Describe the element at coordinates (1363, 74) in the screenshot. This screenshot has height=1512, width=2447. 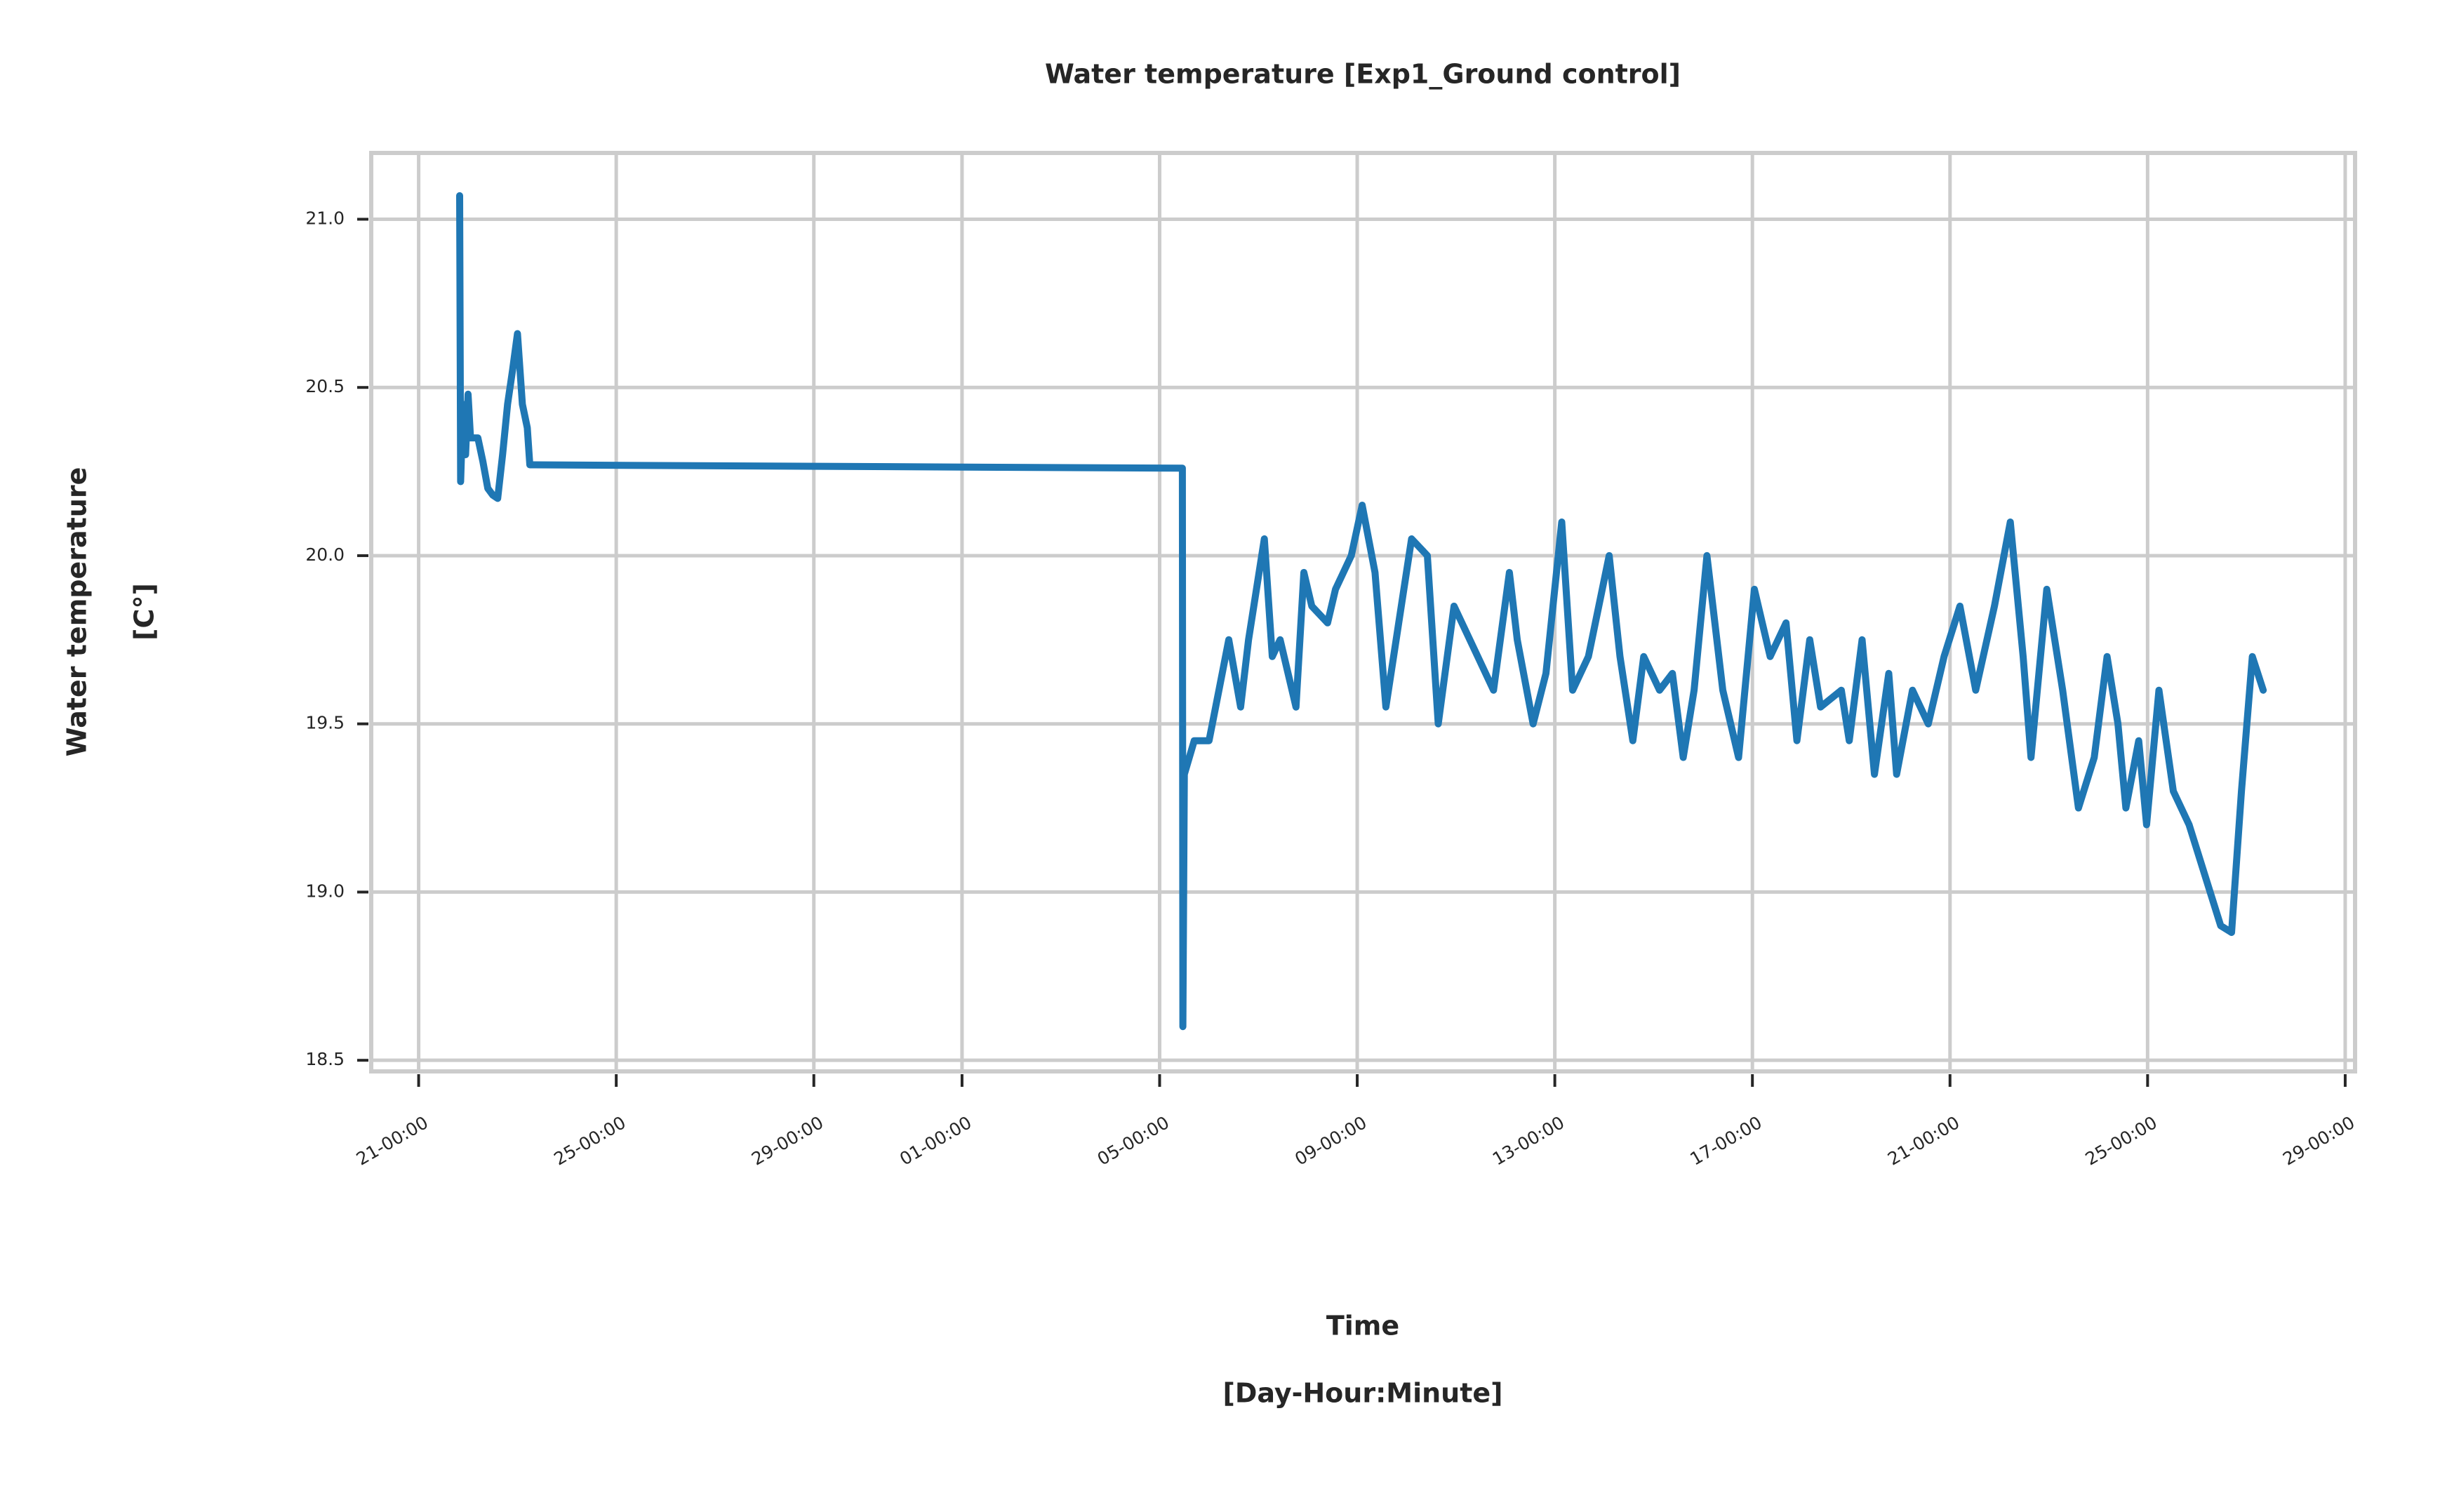
I see `chart-title: Water temperature [Exp1_Ground control]` at that location.